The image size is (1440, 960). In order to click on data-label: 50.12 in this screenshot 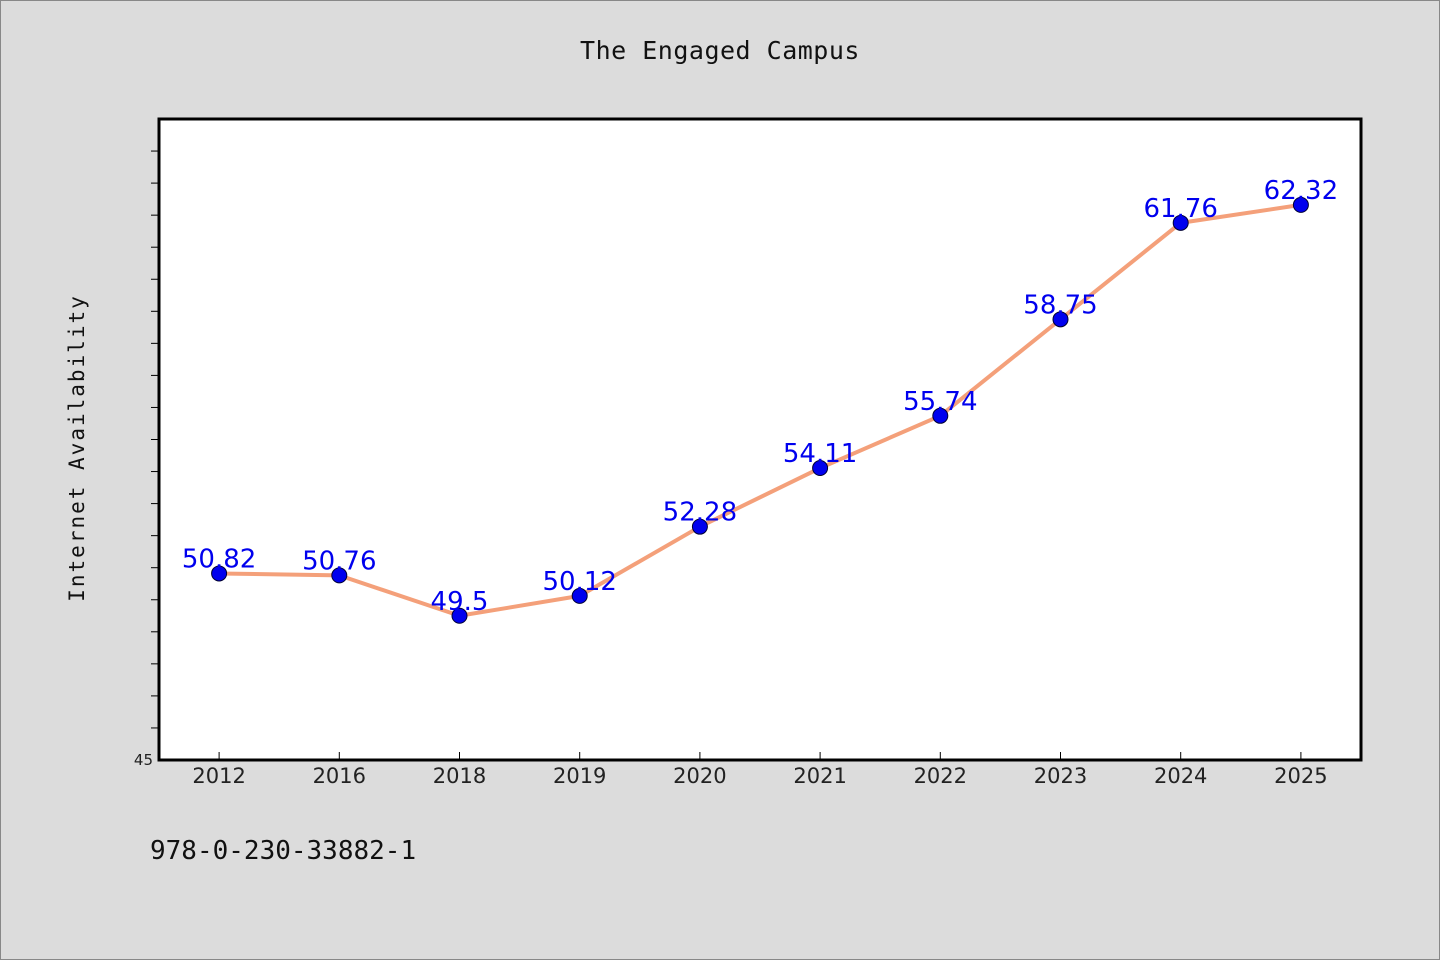, I will do `click(579, 582)`.